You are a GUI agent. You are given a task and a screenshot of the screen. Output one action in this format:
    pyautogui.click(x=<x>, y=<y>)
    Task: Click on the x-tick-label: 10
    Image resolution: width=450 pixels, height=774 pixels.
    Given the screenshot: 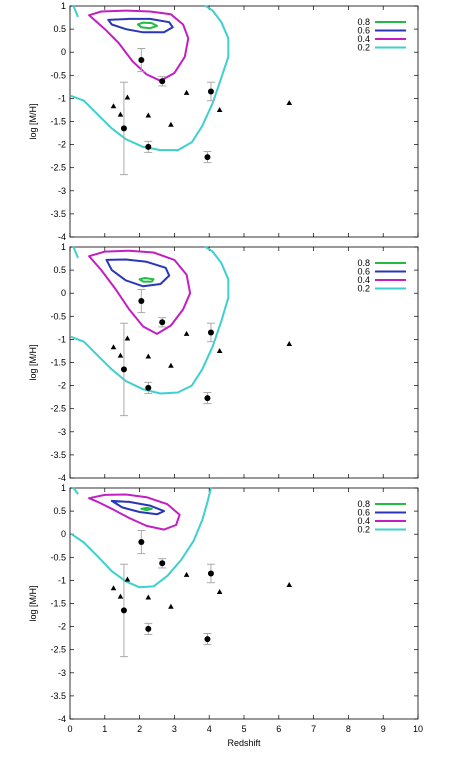 What is the action you would take?
    pyautogui.click(x=418, y=729)
    